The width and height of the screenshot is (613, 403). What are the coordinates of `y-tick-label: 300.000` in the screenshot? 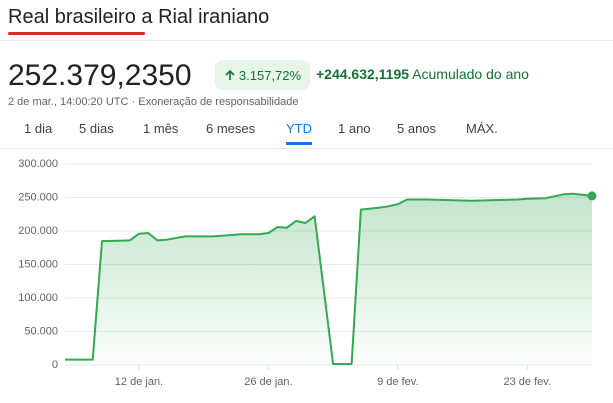 It's located at (38, 164).